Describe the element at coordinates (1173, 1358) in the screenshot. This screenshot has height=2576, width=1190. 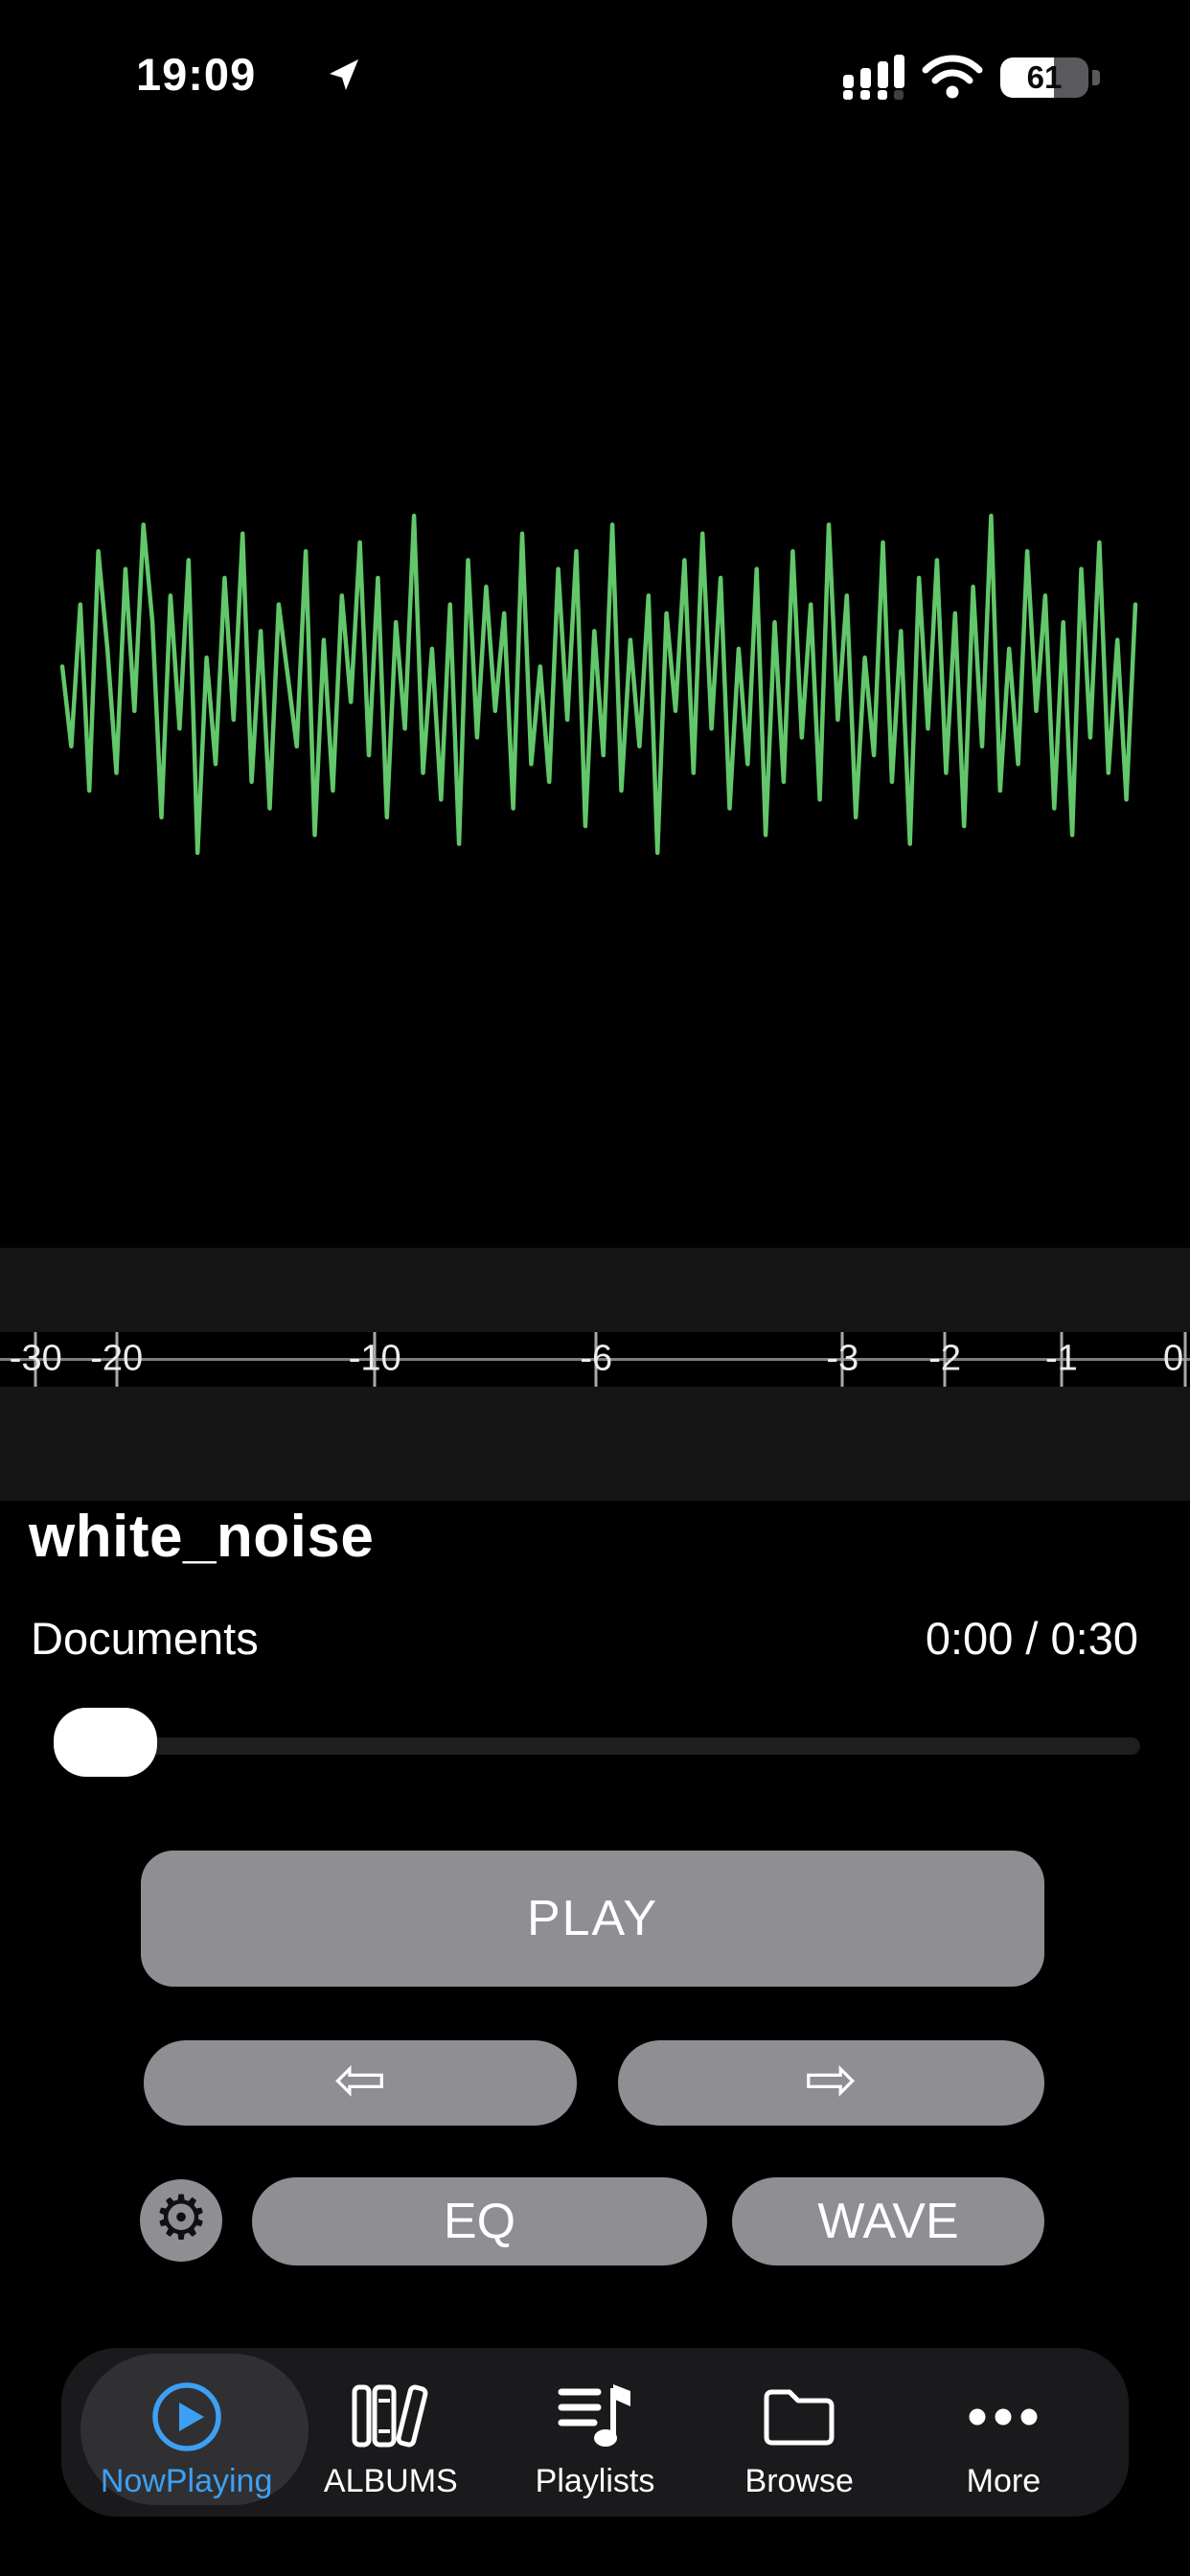
I see `ruler-tick-label: 0` at that location.